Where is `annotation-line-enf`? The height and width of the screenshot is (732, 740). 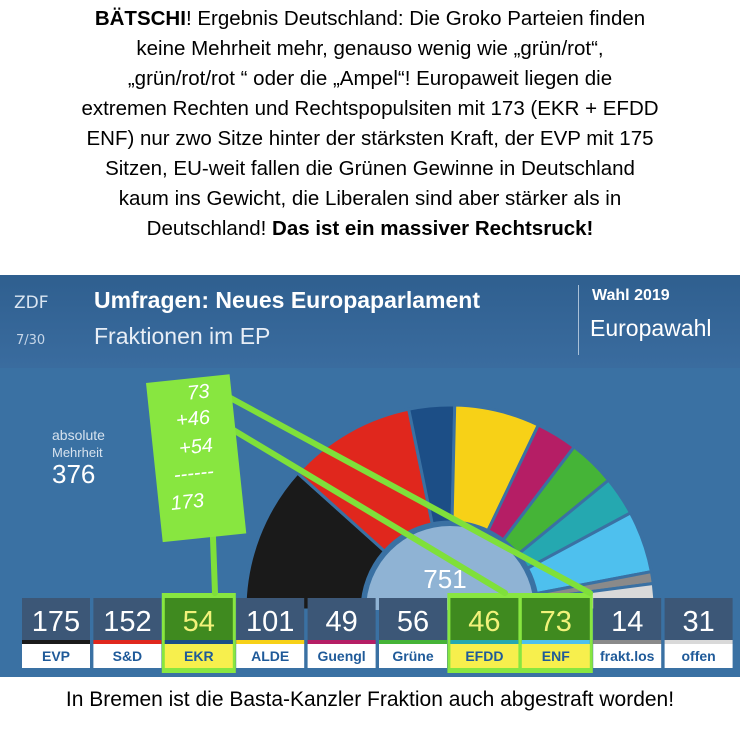 annotation-line-enf is located at coordinates (407, 494).